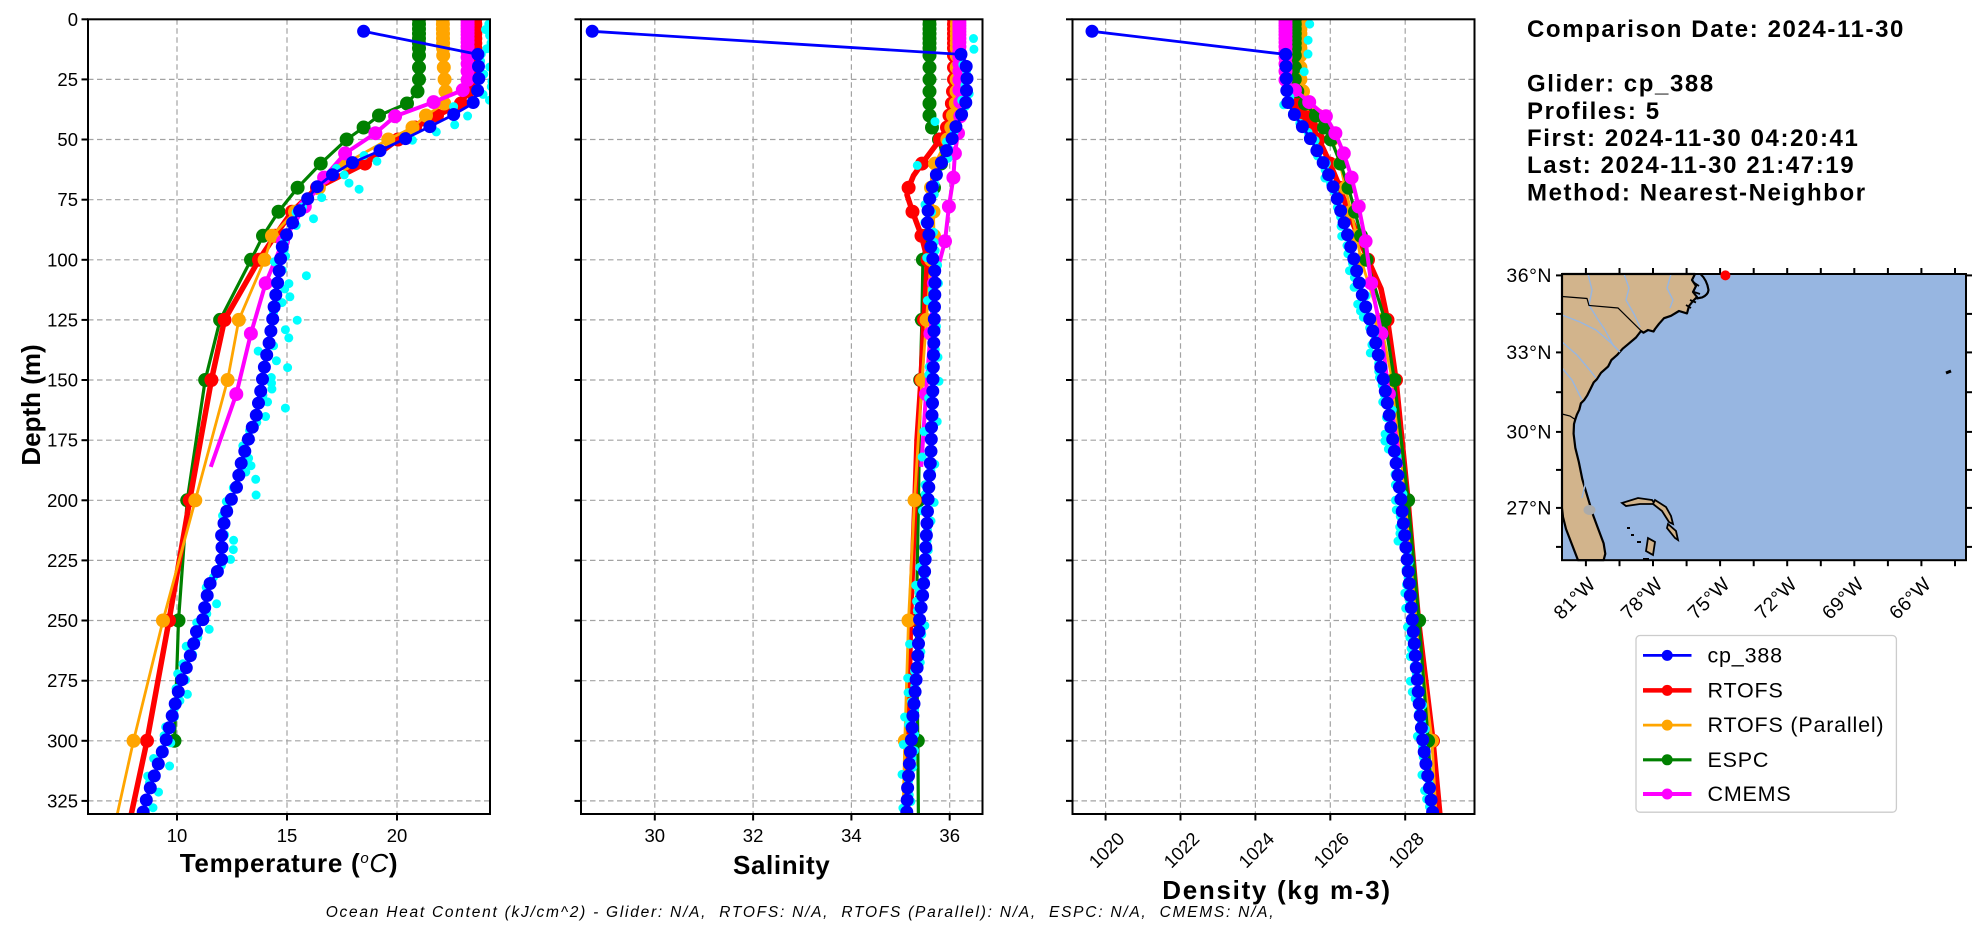  Describe the element at coordinates (655, 835) in the screenshot. I see `svg-text: 30` at that location.